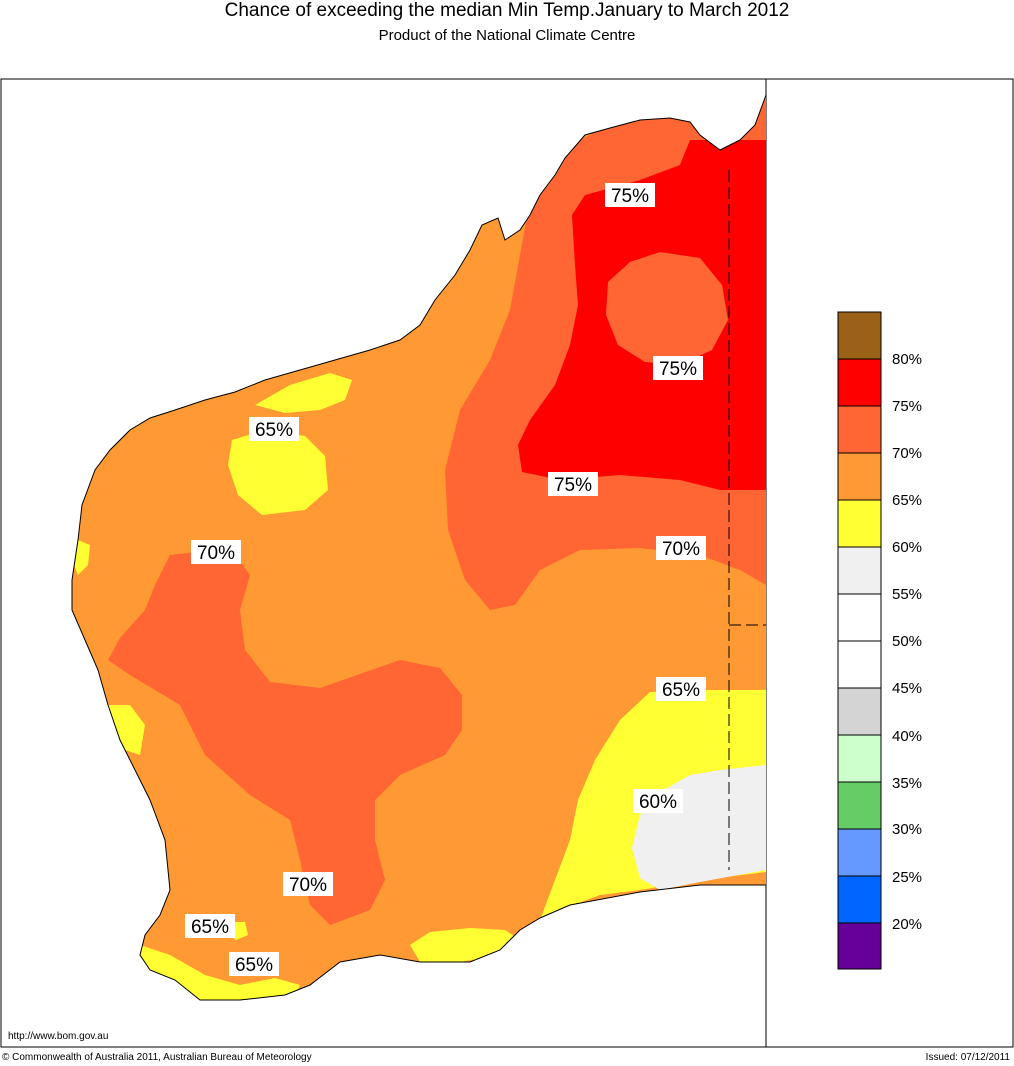  Describe the element at coordinates (907, 453) in the screenshot. I see `legend-label: 70%` at that location.